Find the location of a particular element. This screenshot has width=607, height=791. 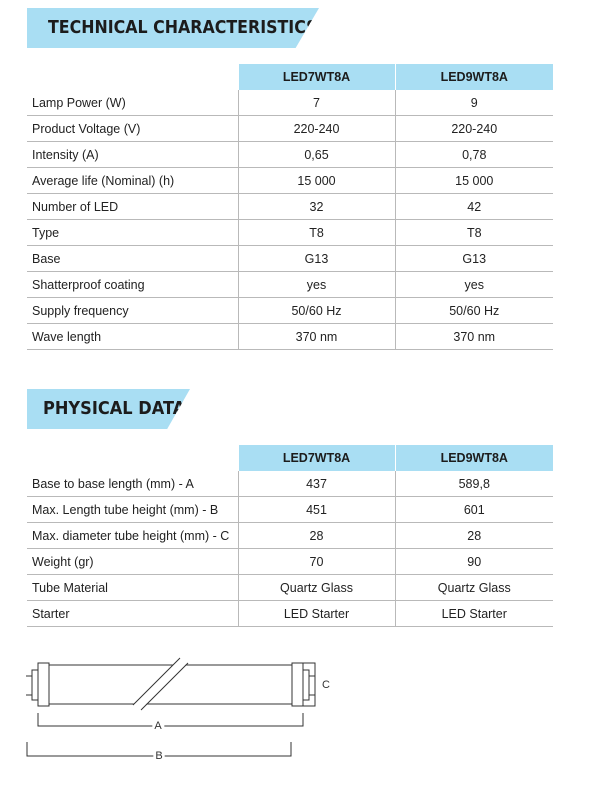

technical-characteristics-banner: TECHNICAL CHARACTERISTICS is located at coordinates (173, 28).